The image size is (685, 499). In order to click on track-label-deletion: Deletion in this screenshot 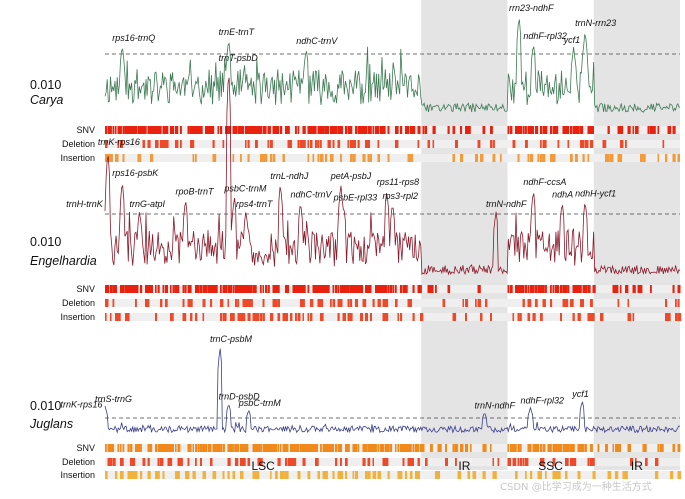, I will do `click(78, 144)`.